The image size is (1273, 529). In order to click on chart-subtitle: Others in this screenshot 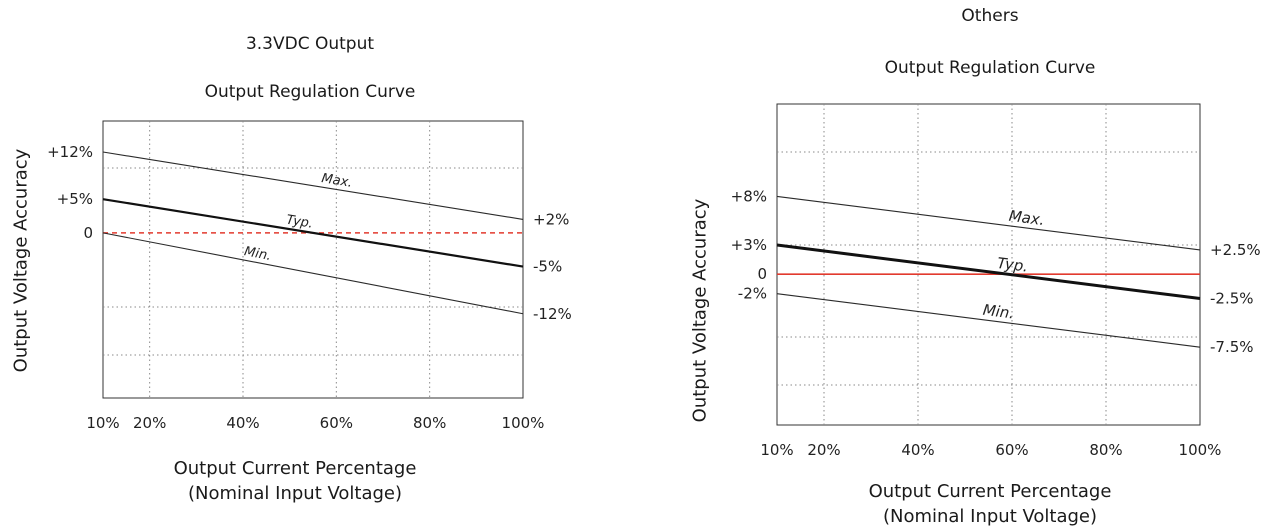, I will do `click(990, 16)`.